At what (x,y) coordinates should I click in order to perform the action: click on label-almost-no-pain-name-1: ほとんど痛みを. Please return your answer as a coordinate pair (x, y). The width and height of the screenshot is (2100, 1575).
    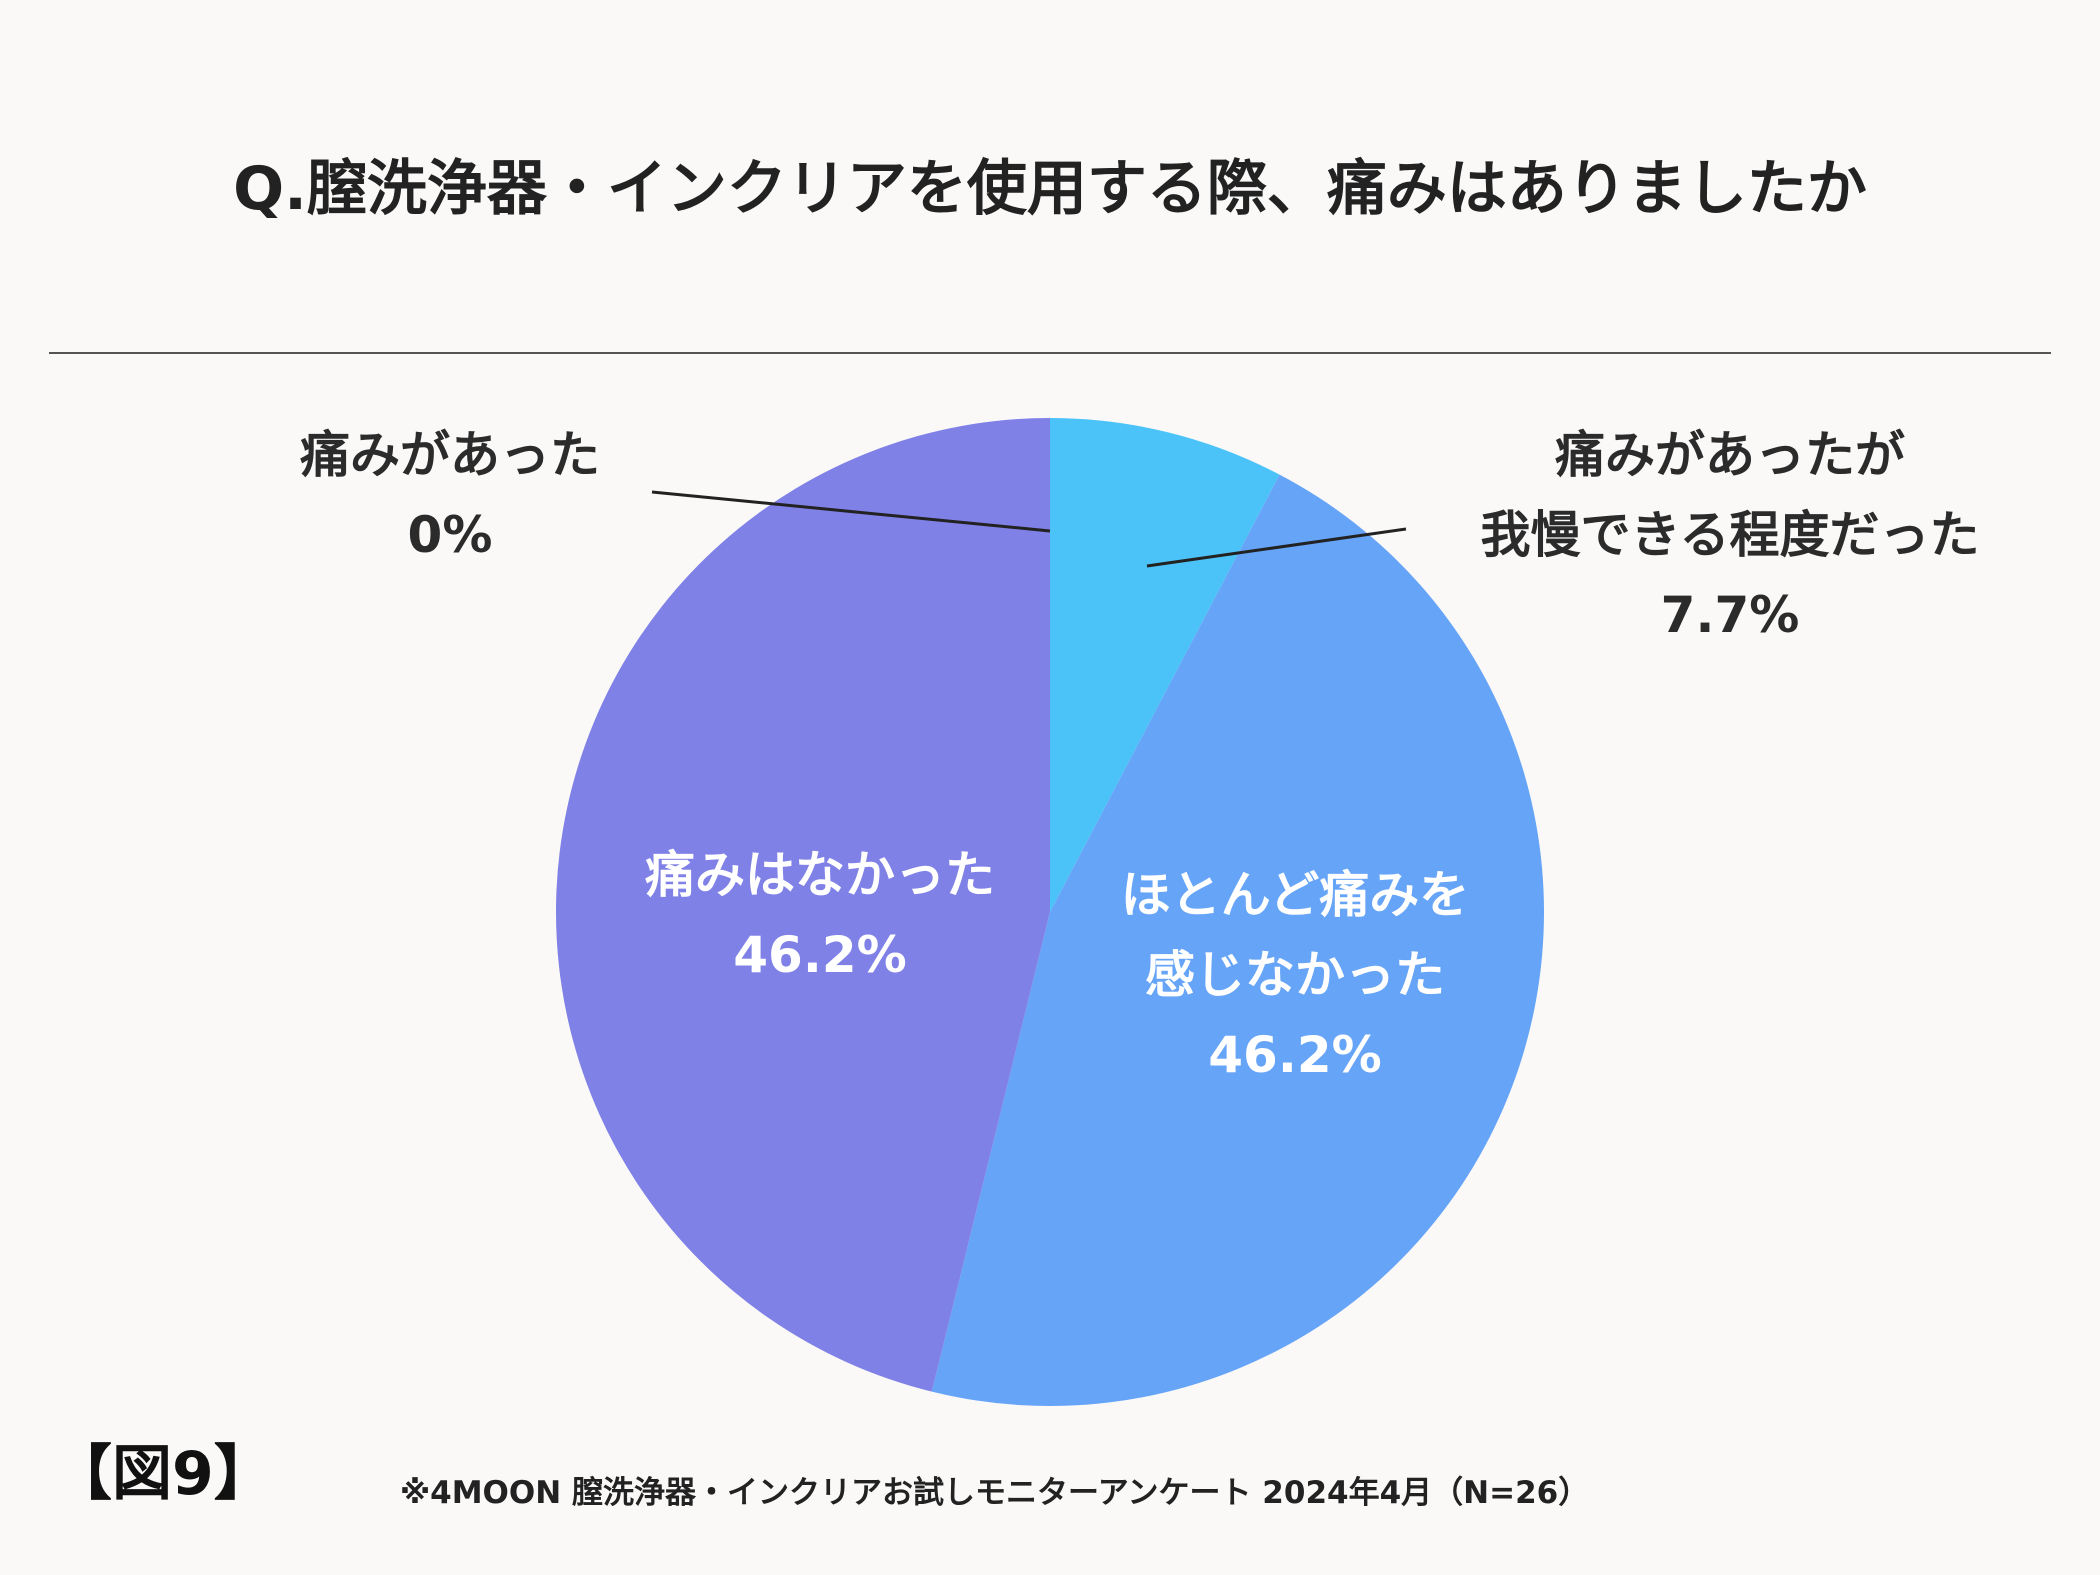
    Looking at the image, I should click on (1295, 895).